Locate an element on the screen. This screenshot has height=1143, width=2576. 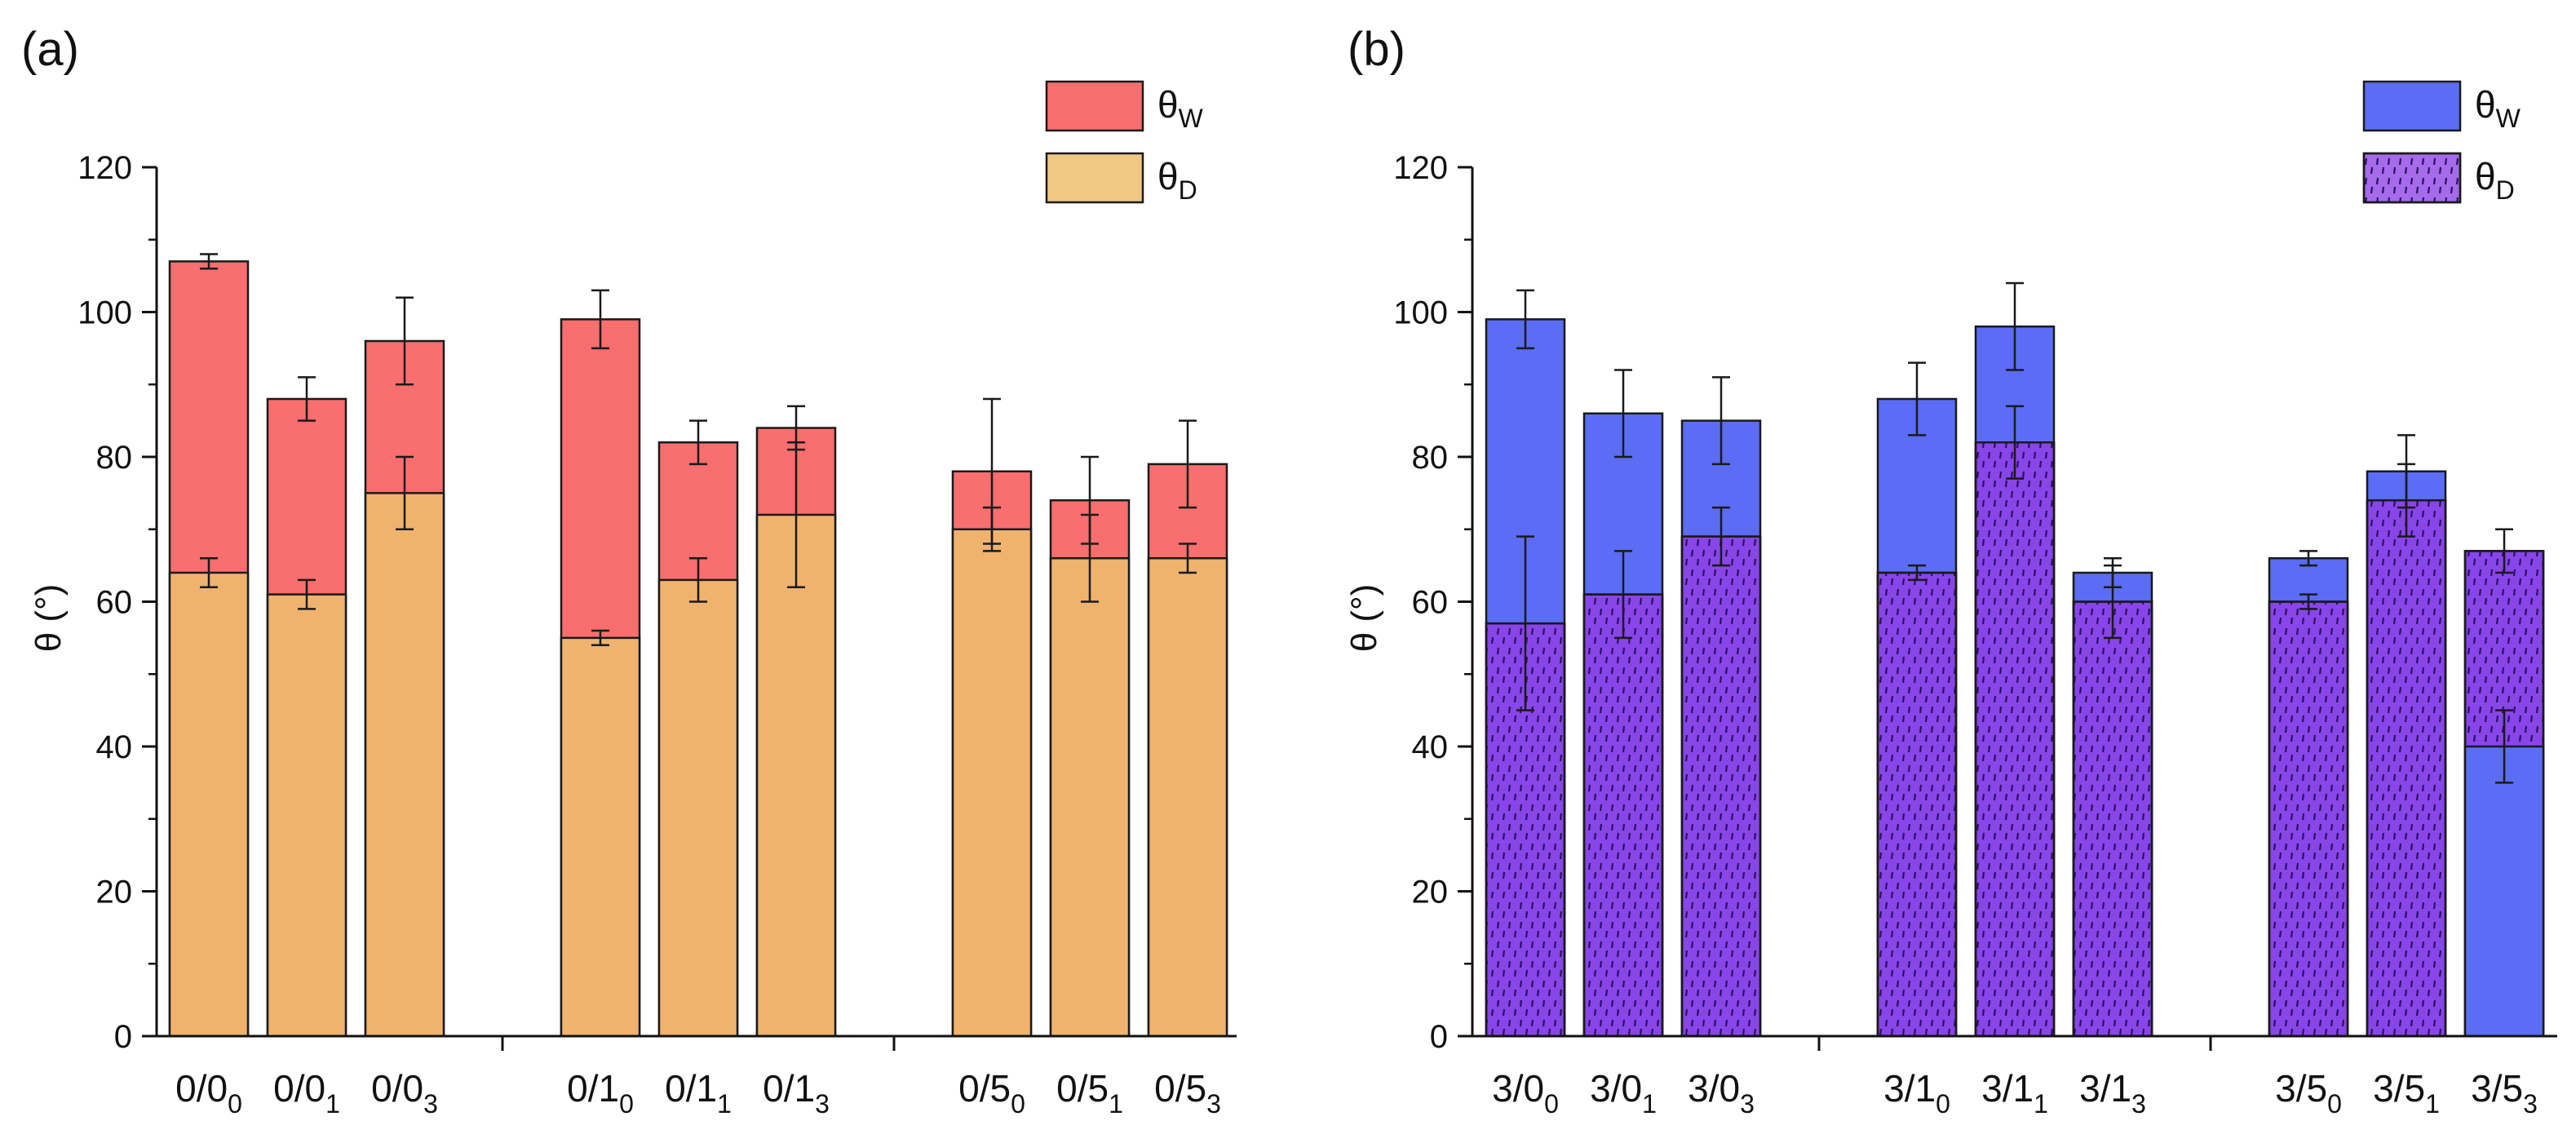
x-tick-label: 3/13 is located at coordinates (2112, 1093).